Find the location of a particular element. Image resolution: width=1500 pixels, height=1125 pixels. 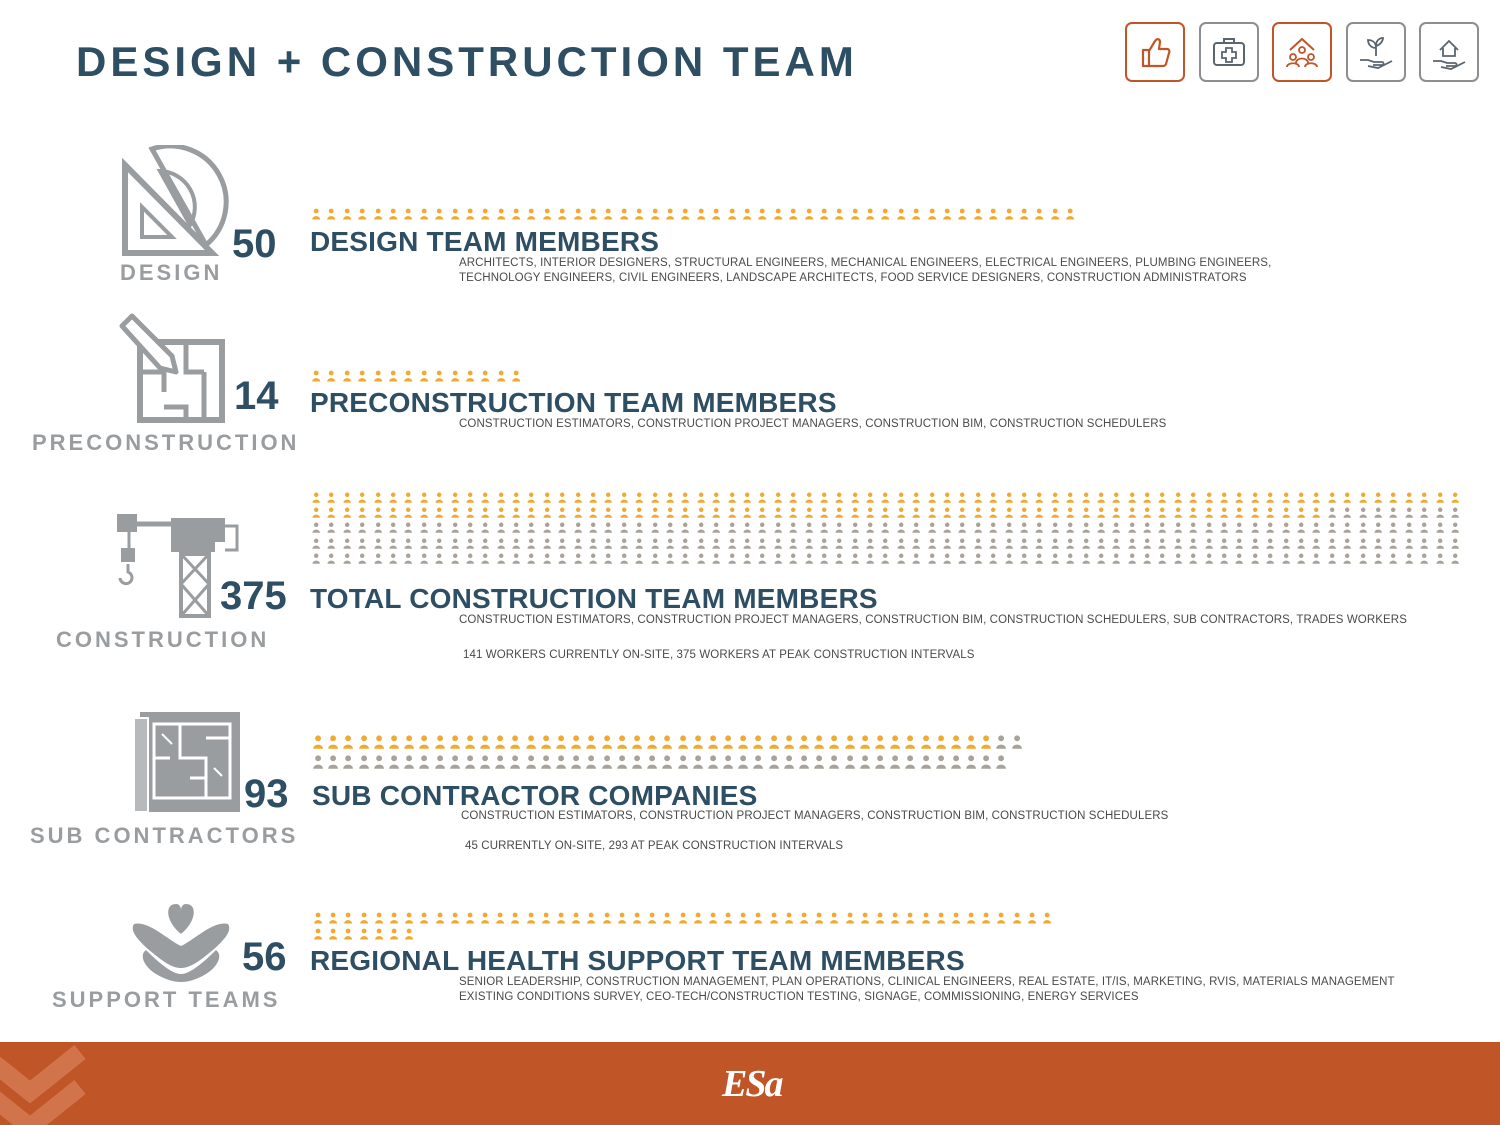

support-people-icons is located at coordinates (684, 928).